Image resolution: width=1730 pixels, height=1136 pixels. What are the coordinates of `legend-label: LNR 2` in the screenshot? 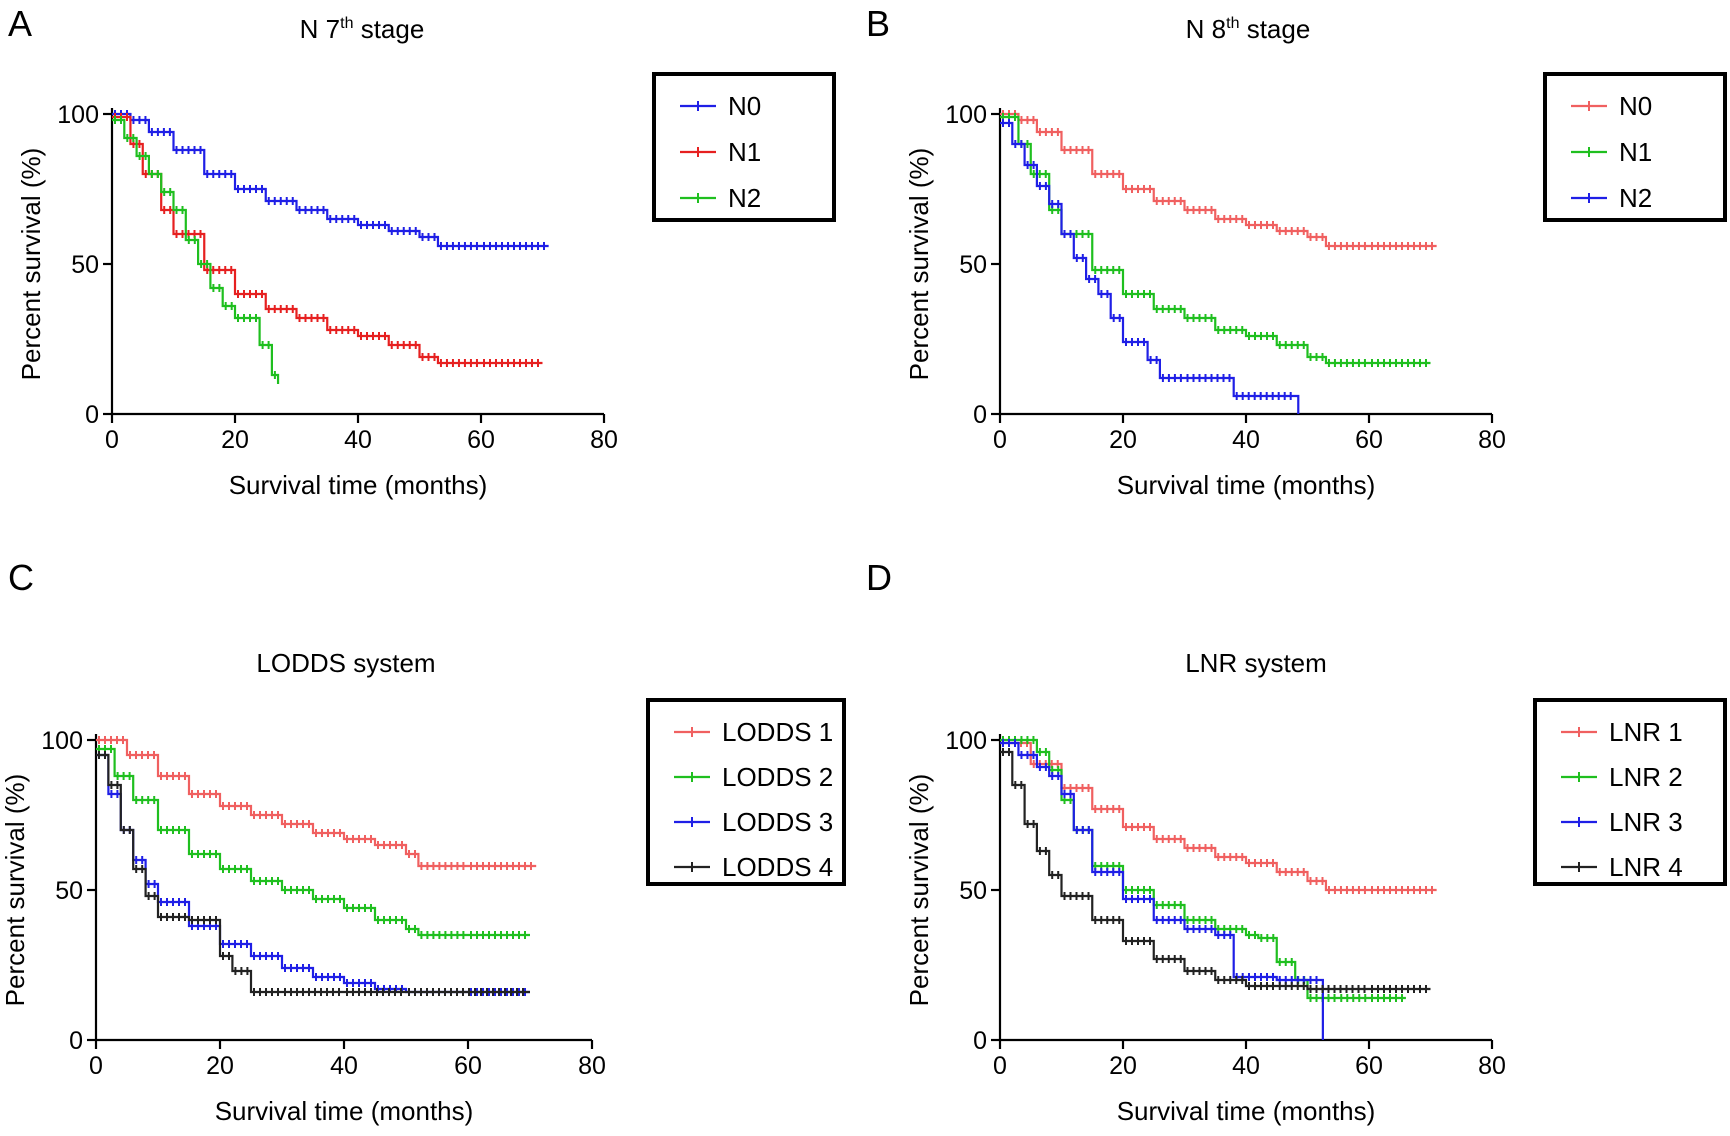 It's located at (1646, 777).